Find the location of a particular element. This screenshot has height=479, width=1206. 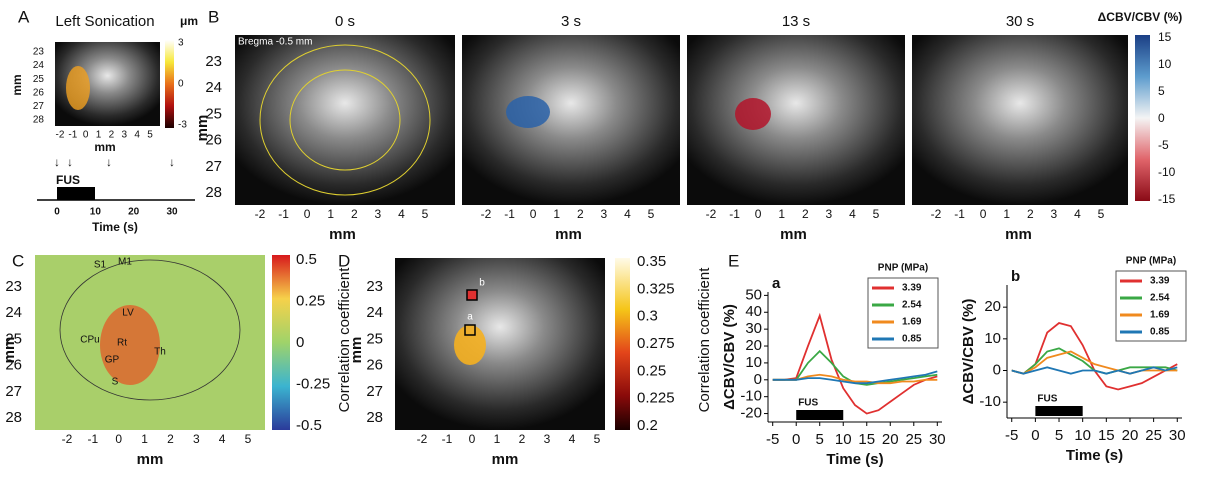

panel-title: 30 s is located at coordinates (1020, 21).